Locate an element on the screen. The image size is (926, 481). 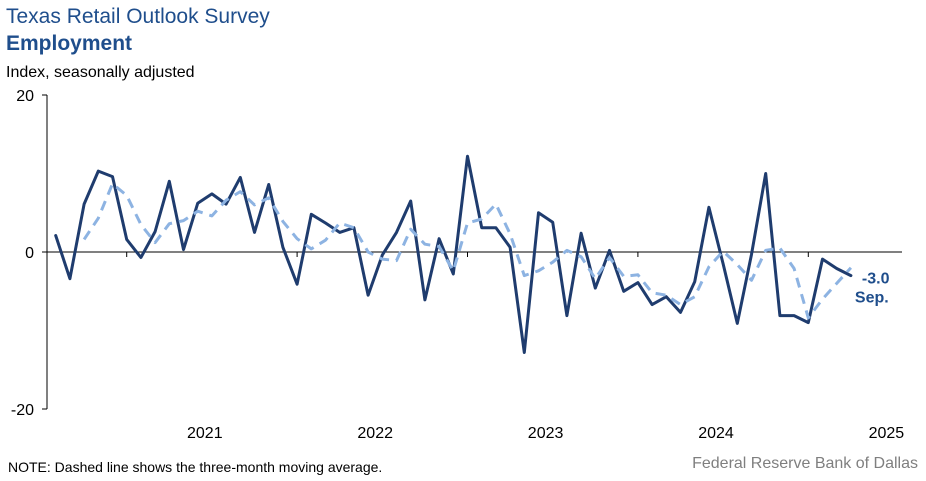
y-axis-label: Index, seasonally adjusted is located at coordinates (100, 72).